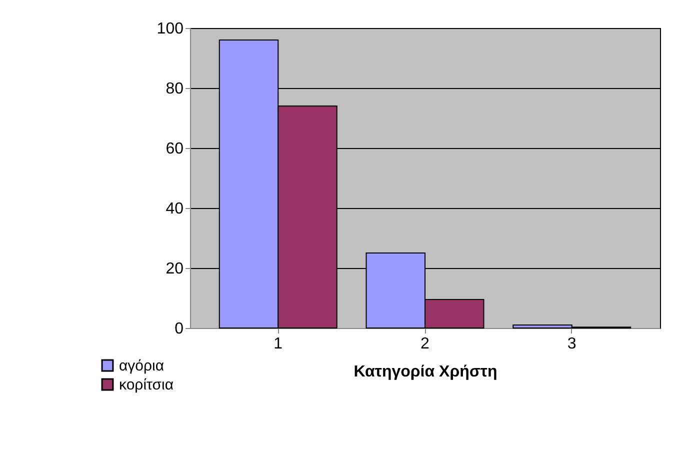  What do you see at coordinates (141, 366) in the screenshot?
I see `legend-label: αγόρια` at bounding box center [141, 366].